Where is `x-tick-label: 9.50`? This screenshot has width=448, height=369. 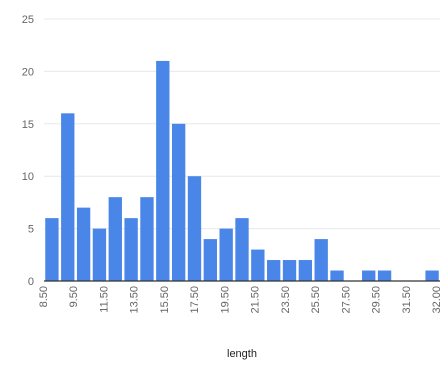 x-tick-label: 9.50 is located at coordinates (74, 296).